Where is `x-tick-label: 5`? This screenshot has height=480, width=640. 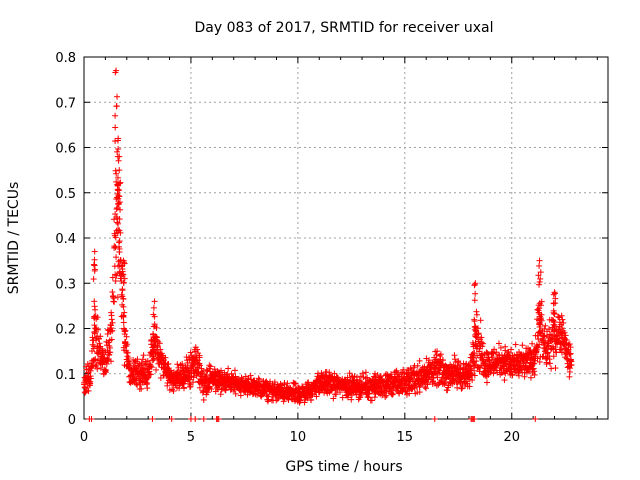
x-tick-label: 5 is located at coordinates (191, 437).